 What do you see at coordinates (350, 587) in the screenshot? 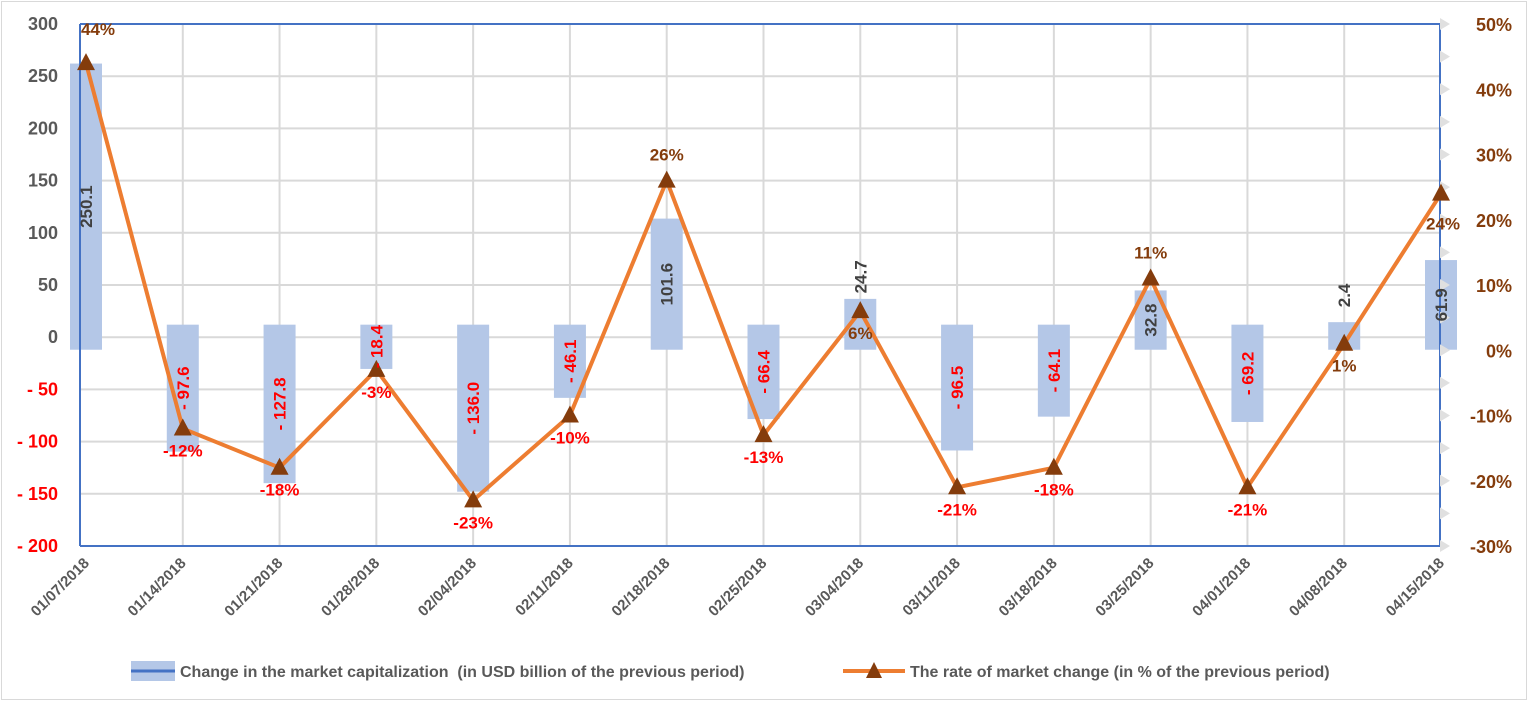
I see `x-tick-label: 01/28/2018` at bounding box center [350, 587].